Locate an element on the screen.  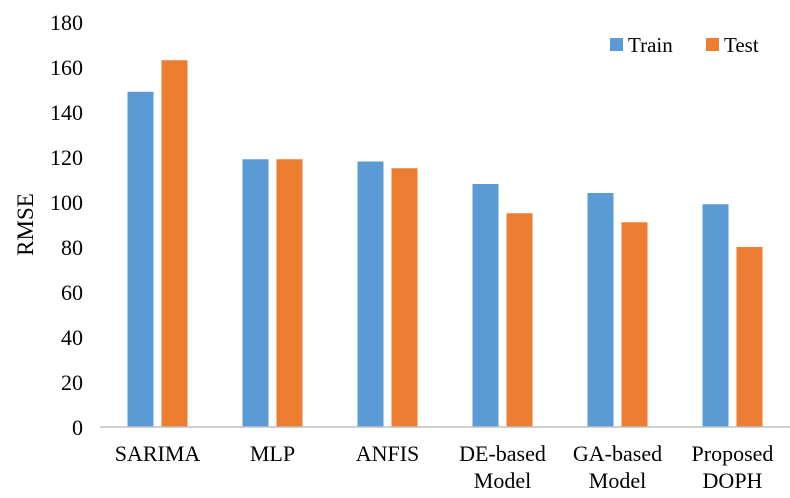
y-axis-title: RMSE is located at coordinates (25, 224).